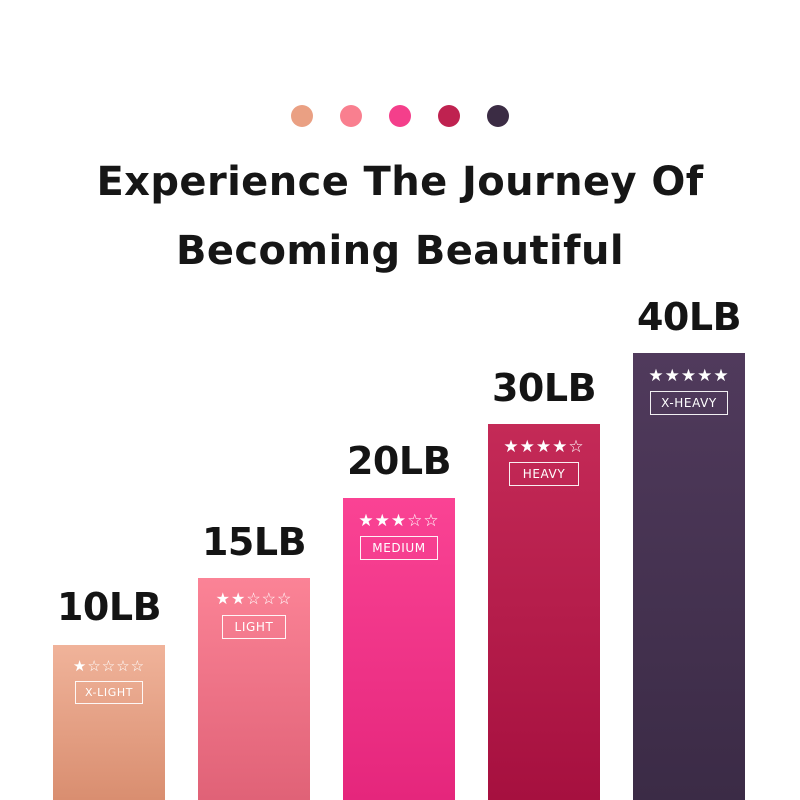 The height and width of the screenshot is (800, 800). Describe the element at coordinates (399, 649) in the screenshot. I see `bar-20lb: ★ ★ ★ ☆ ☆ MEDIUM` at that location.